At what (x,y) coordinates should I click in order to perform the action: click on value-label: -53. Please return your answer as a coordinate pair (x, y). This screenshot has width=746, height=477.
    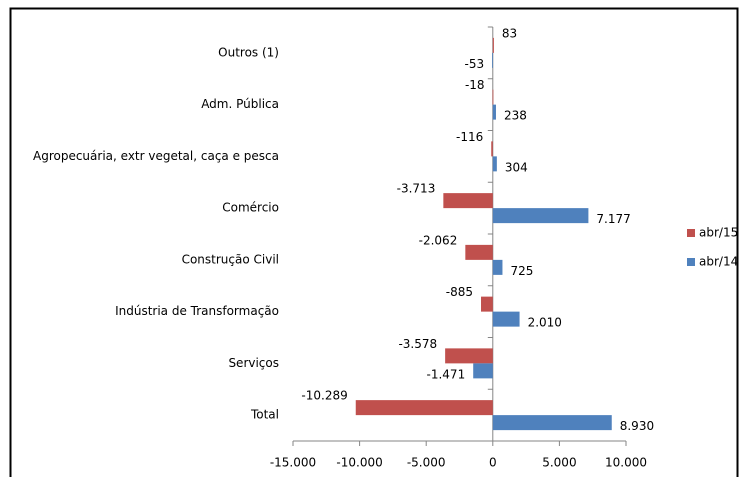
    Looking at the image, I should click on (474, 64).